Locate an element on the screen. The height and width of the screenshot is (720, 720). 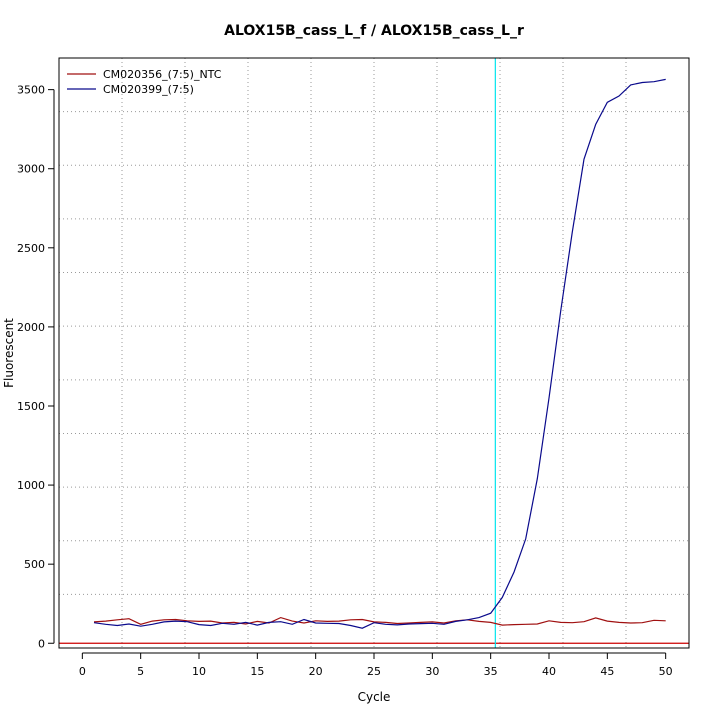
legend-label-2: CM020399_(7:5) is located at coordinates (148, 89).